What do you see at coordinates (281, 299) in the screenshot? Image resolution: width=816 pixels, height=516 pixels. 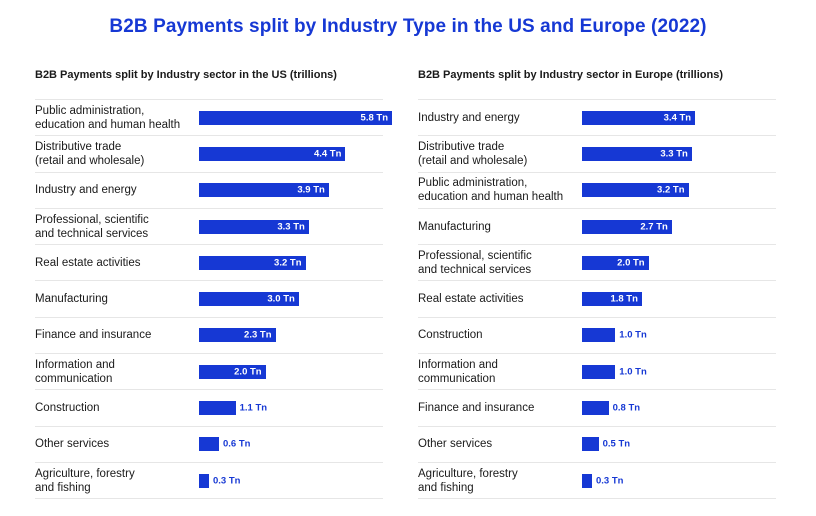 I see `us-bar-value-label: 3.0 Tn` at bounding box center [281, 299].